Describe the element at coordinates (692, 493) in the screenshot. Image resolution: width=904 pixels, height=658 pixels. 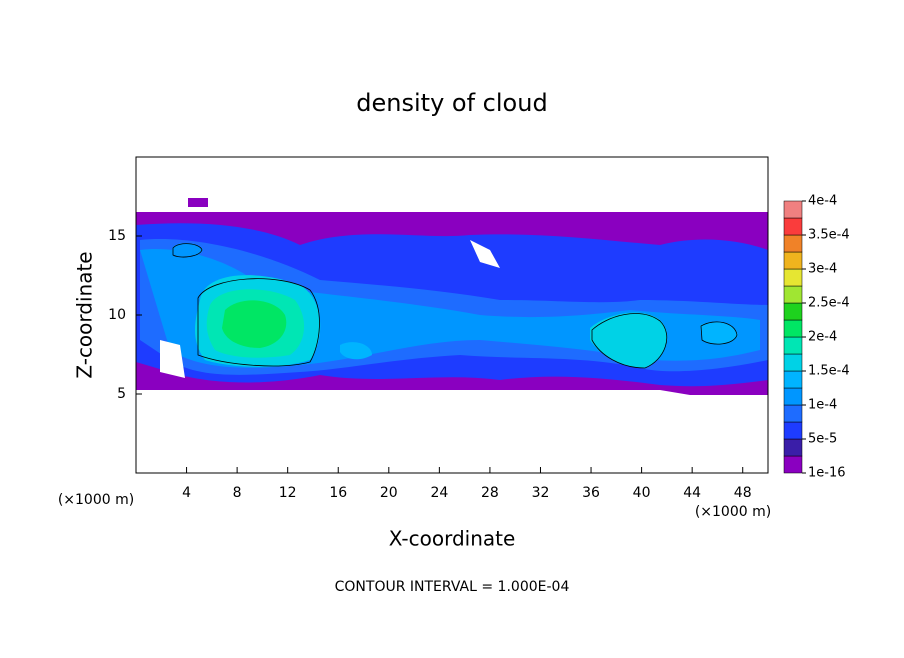
I see `x-tick-label: 44` at that location.